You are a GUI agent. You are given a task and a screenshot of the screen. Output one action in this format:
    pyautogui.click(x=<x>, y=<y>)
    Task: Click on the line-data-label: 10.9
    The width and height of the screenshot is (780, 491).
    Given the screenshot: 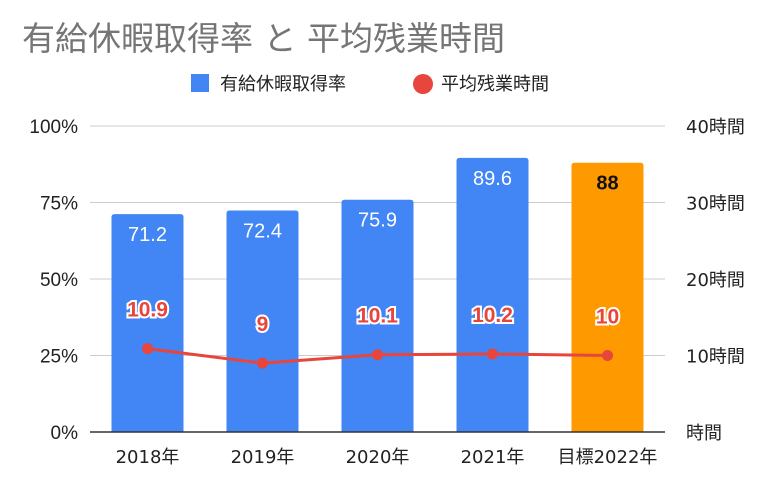 What is the action you would take?
    pyautogui.click(x=147, y=310)
    